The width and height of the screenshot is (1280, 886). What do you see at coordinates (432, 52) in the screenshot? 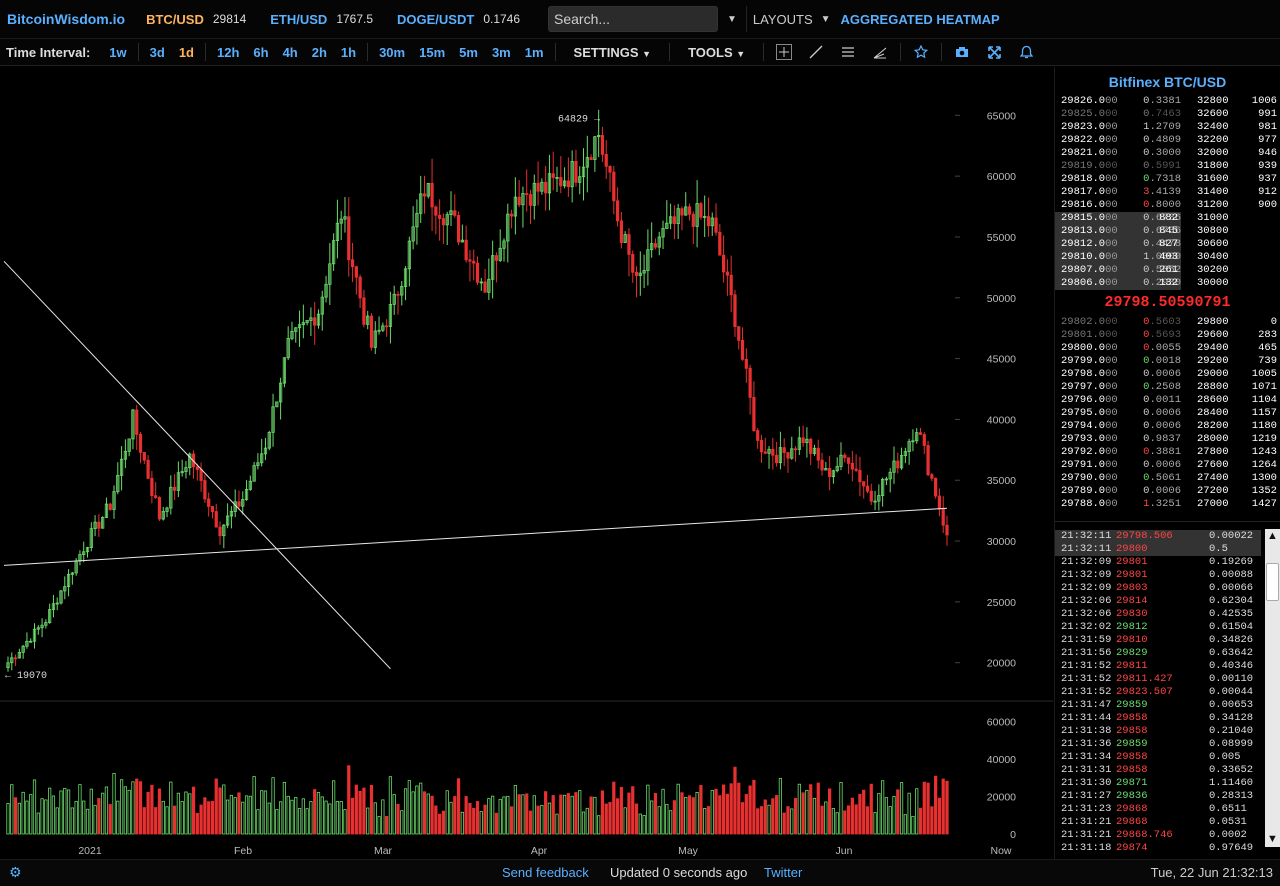
I see `interval-15m: 15m` at bounding box center [432, 52].